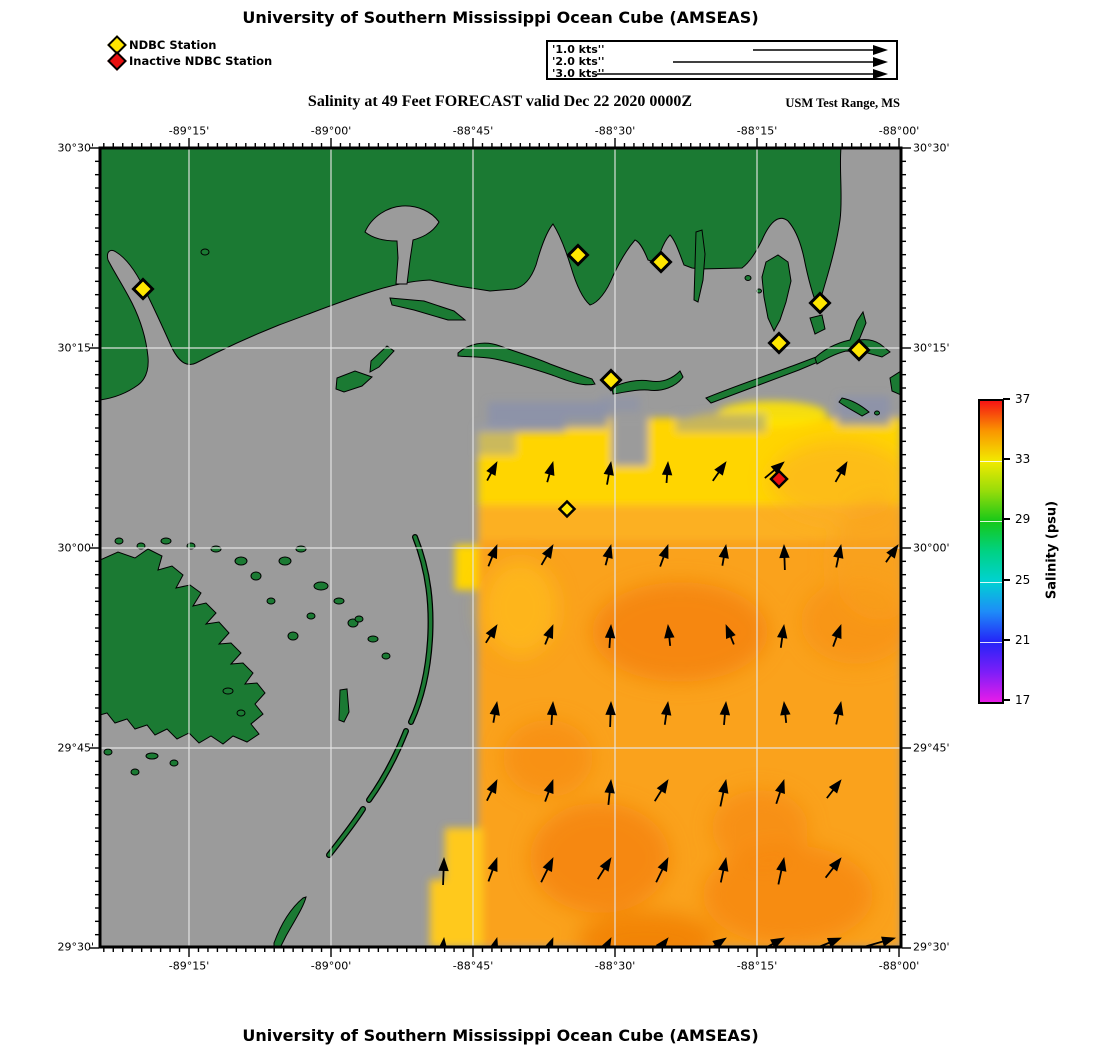 Image resolution: width=1100 pixels, height=1050 pixels. I want to click on lon-tick-label-bottom: -88°30', so click(615, 966).